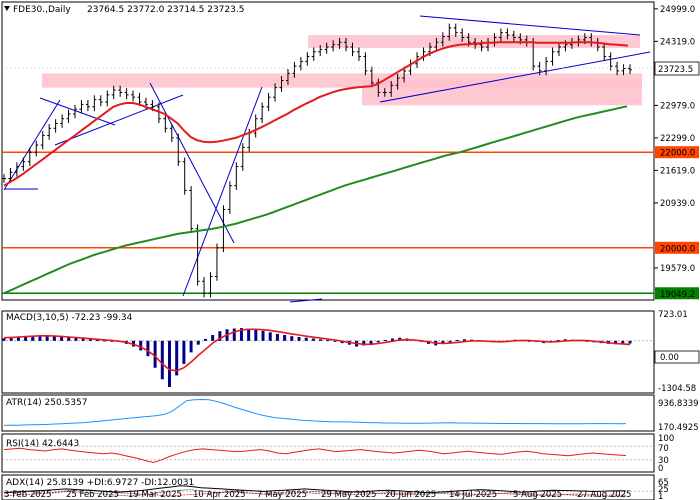 This screenshot has width=700, height=500. Describe the element at coordinates (537, 495) in the screenshot. I see `time-tick-label: 5 Aug 2025` at that location.